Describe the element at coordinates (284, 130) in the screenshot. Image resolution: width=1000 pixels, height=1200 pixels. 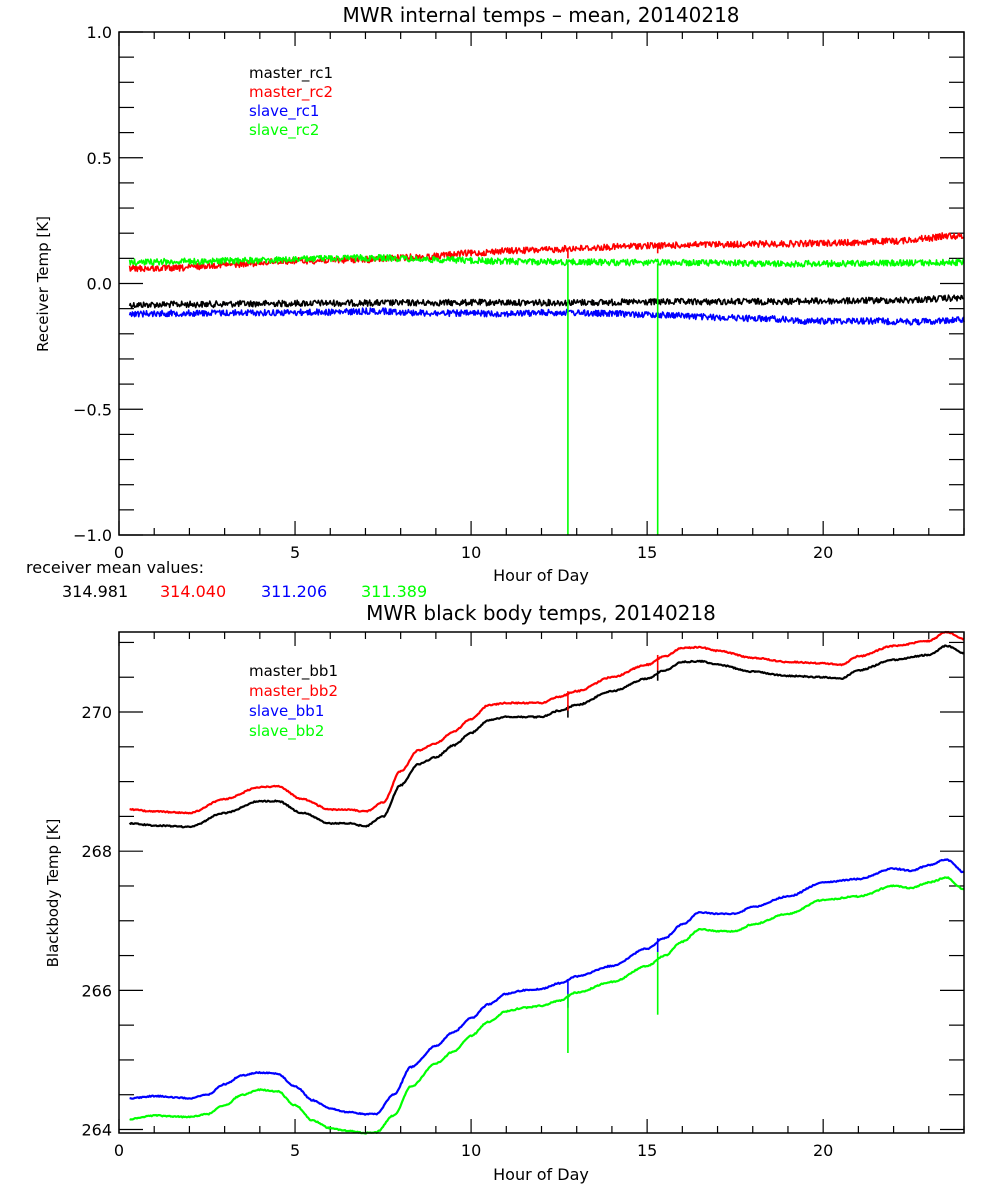
I see `legend-entry: slave_rc2` at that location.